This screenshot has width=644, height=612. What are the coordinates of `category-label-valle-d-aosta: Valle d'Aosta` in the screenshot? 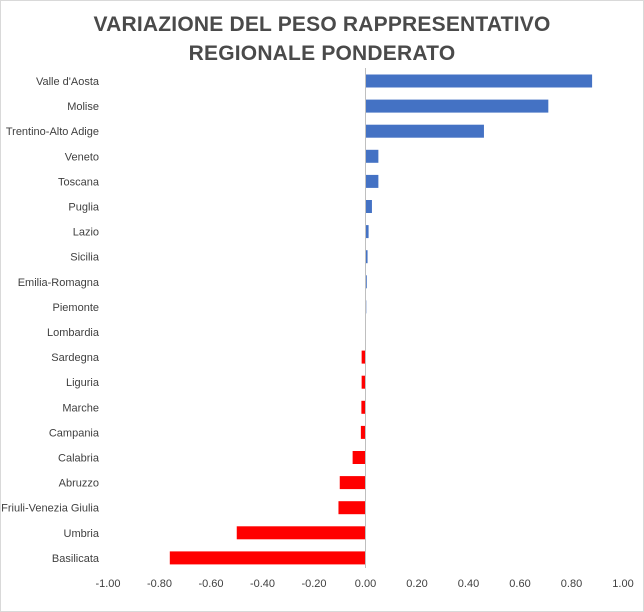 It's located at (68, 82).